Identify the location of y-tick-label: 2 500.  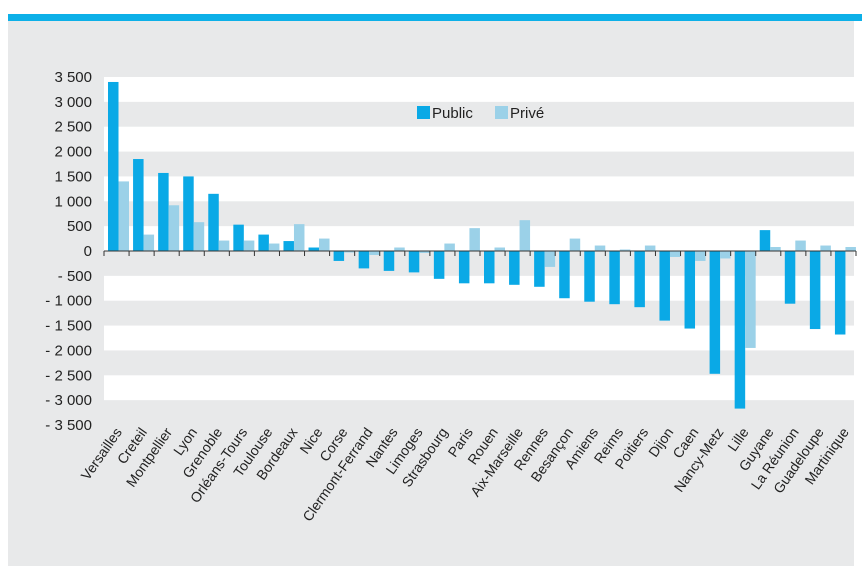
(73, 127).